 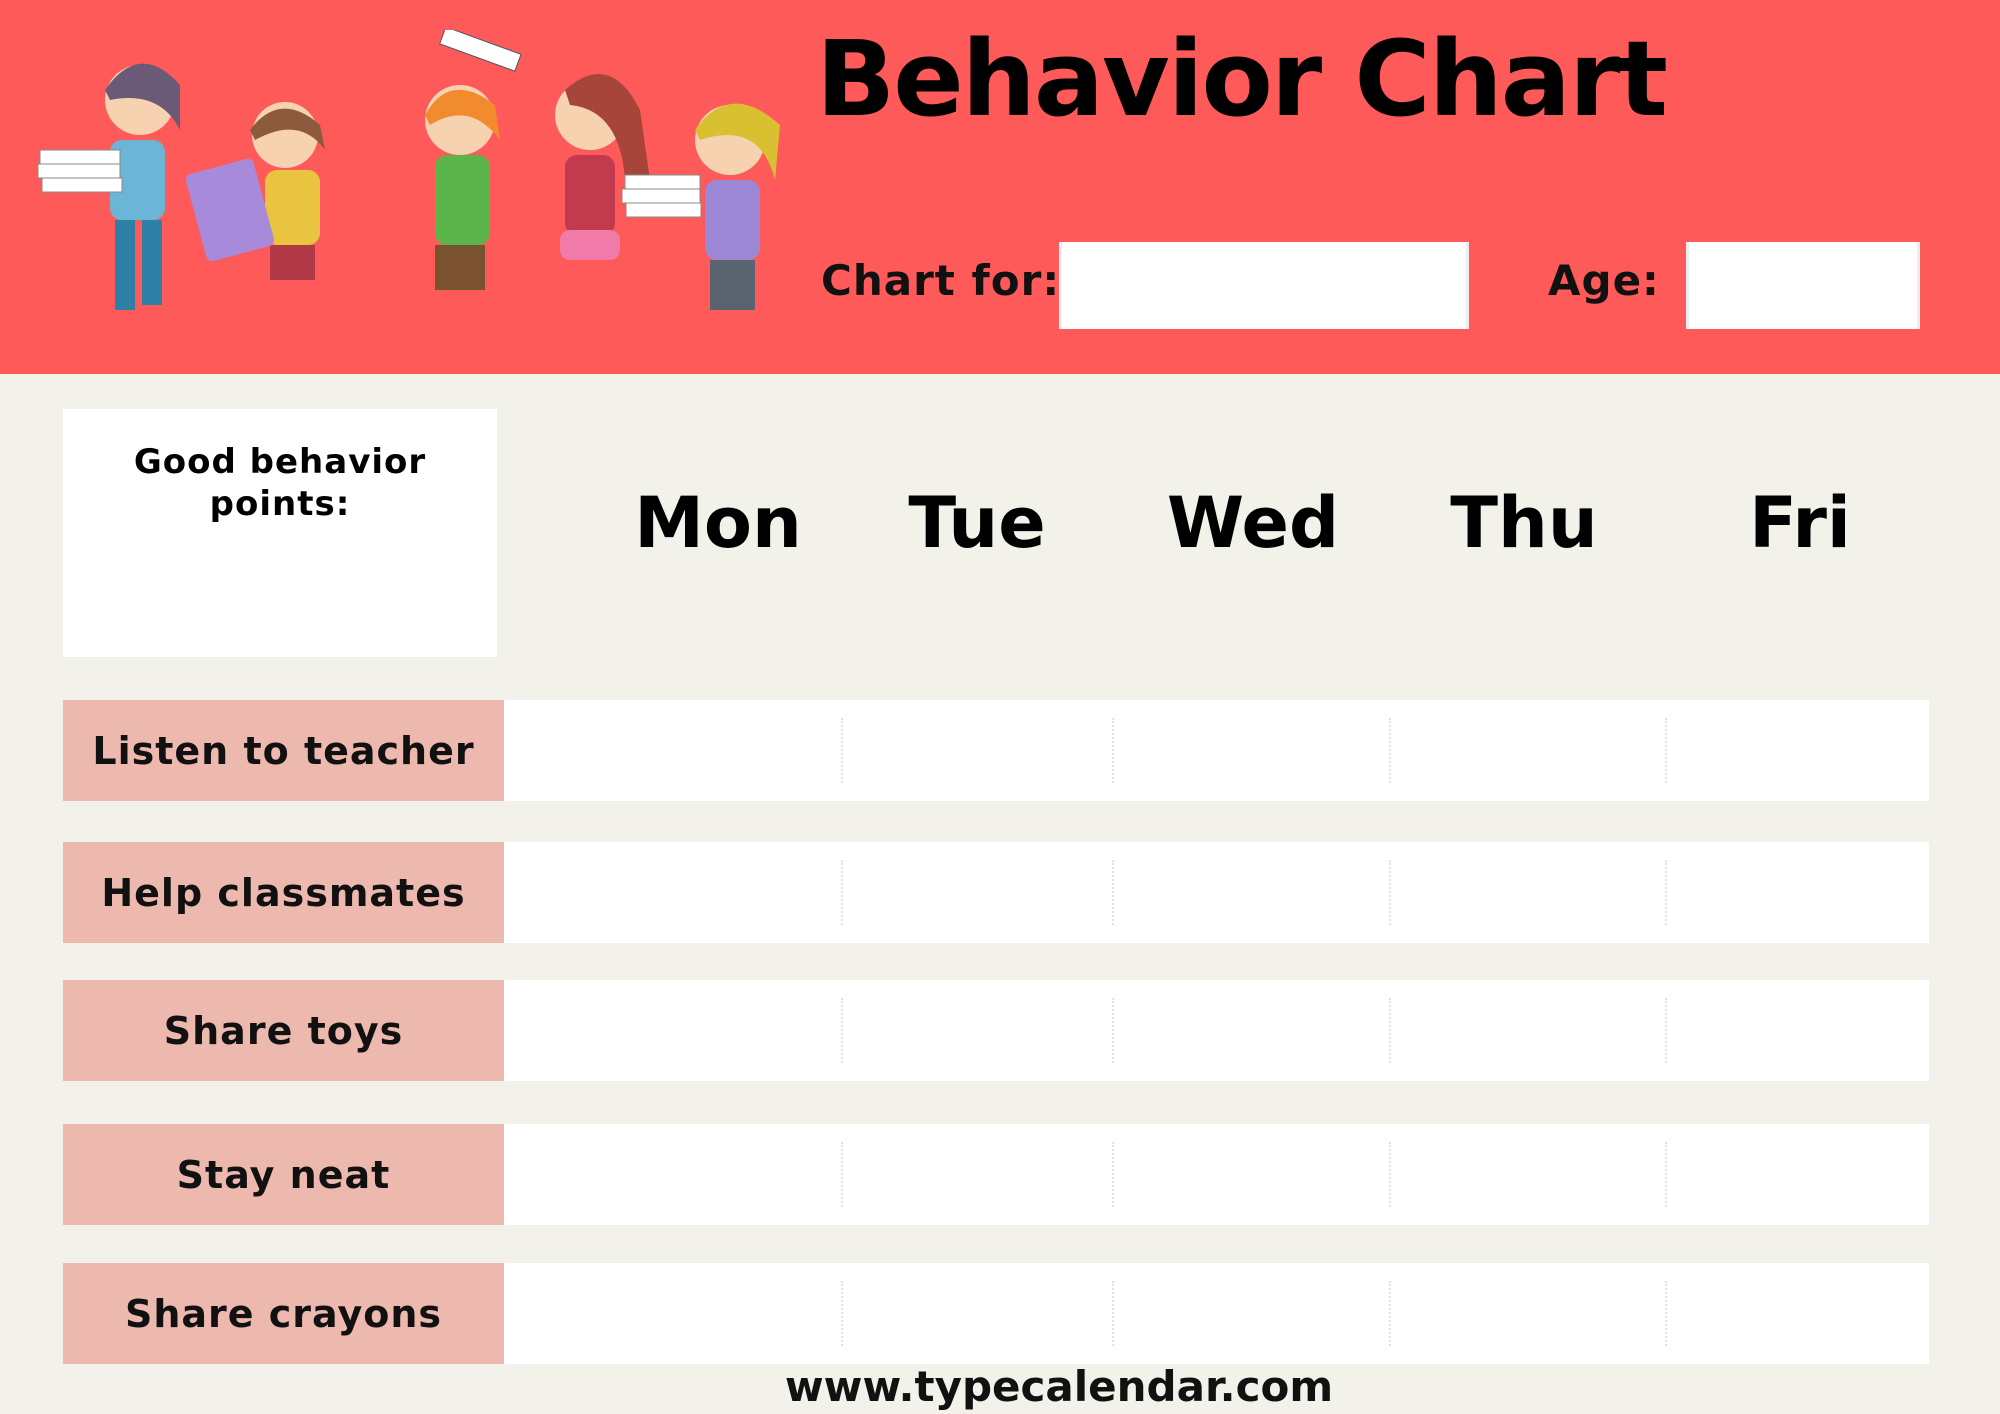 I want to click on behavior-row: Help classmates, so click(x=996, y=892).